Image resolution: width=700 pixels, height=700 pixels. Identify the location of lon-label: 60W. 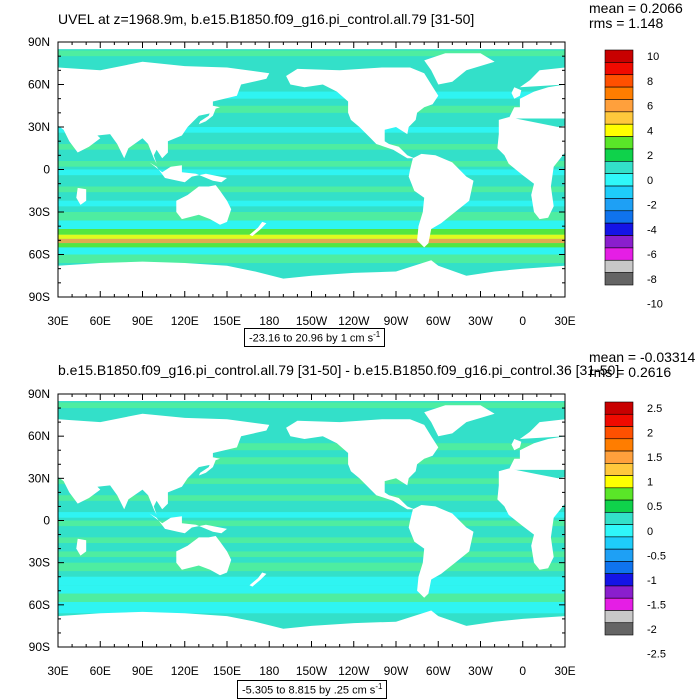
(438, 321).